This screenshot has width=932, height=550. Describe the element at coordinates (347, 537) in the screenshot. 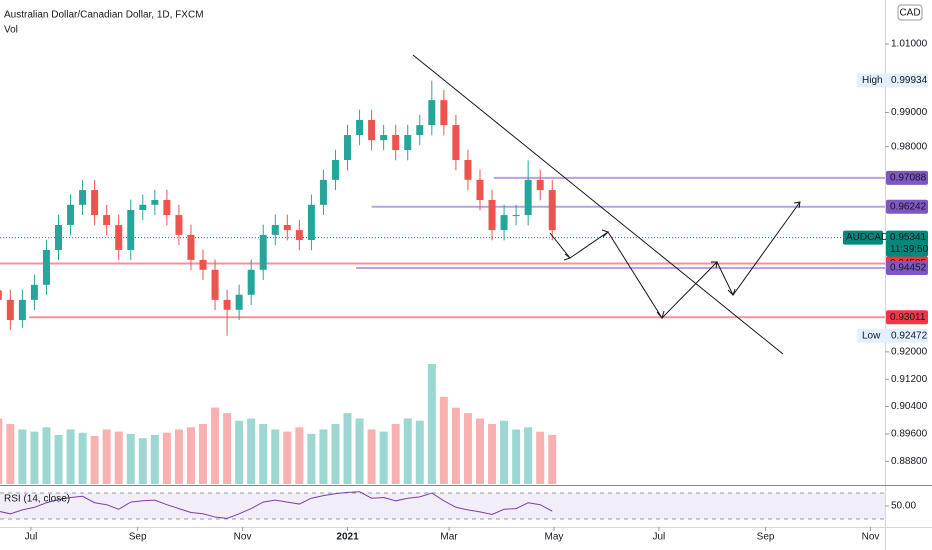

I see `x-tick-label: 2021` at that location.